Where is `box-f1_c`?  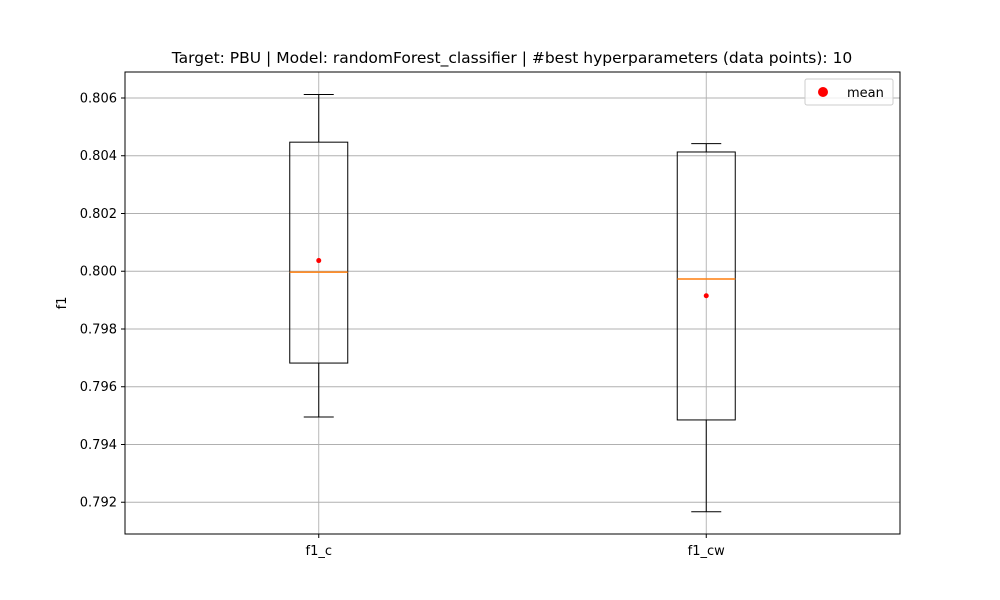
box-f1_c is located at coordinates (319, 256).